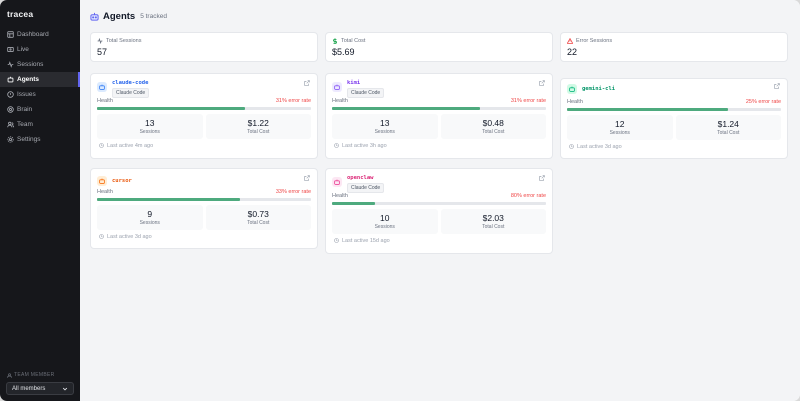  What do you see at coordinates (10, 50) in the screenshot?
I see `broadcast-icon` at bounding box center [10, 50].